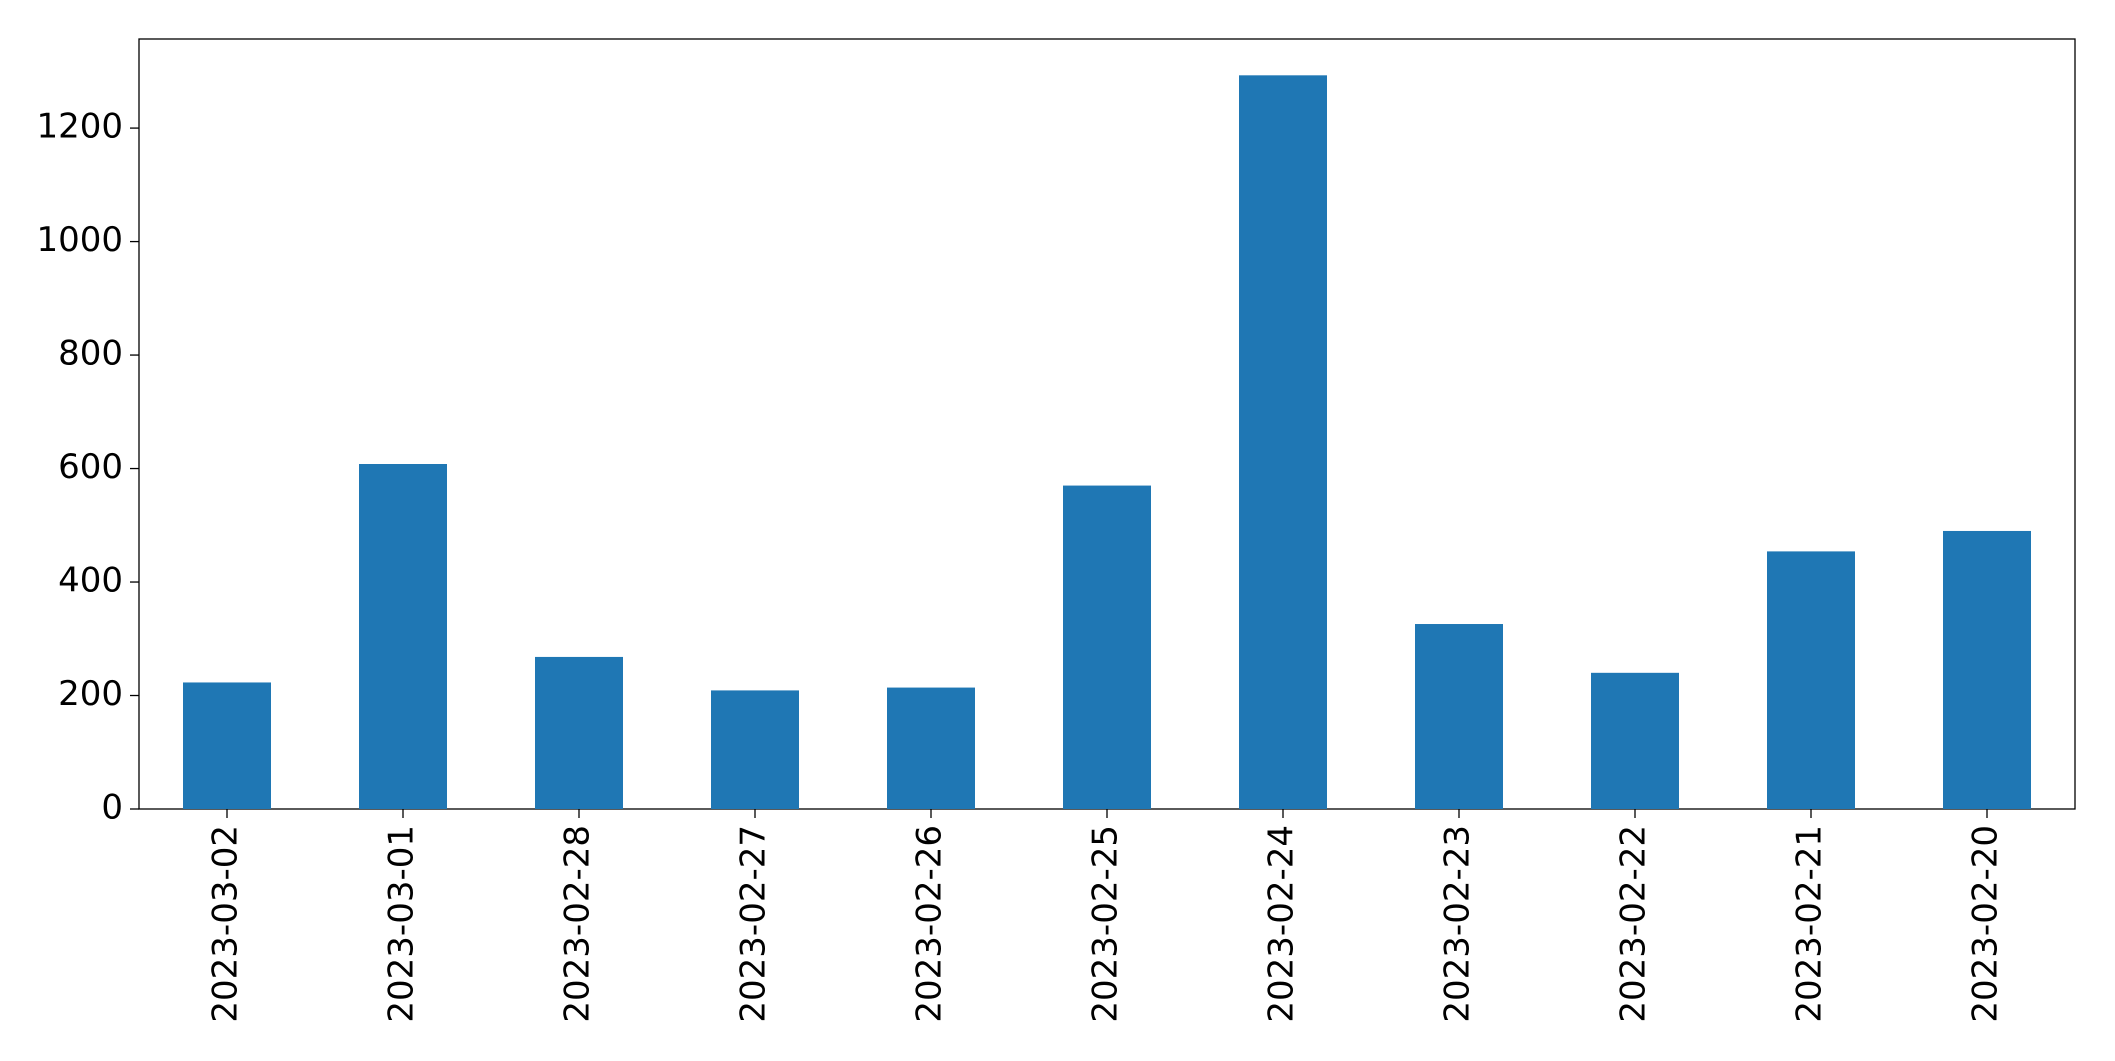 The height and width of the screenshot is (1061, 2115). Describe the element at coordinates (1634, 924) in the screenshot. I see `x-tick-label: 2023-02-22` at that location.